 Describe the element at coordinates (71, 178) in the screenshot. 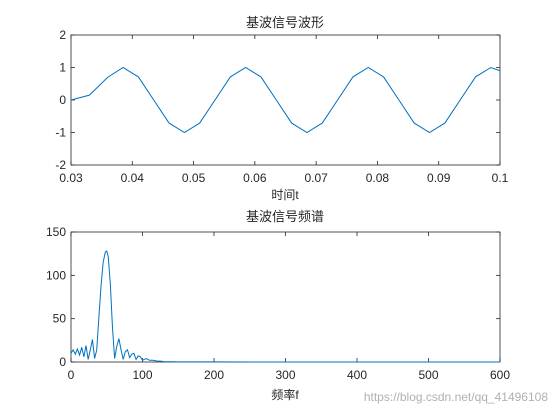

I see `waveform-x-tick-label: 0.03` at that location.